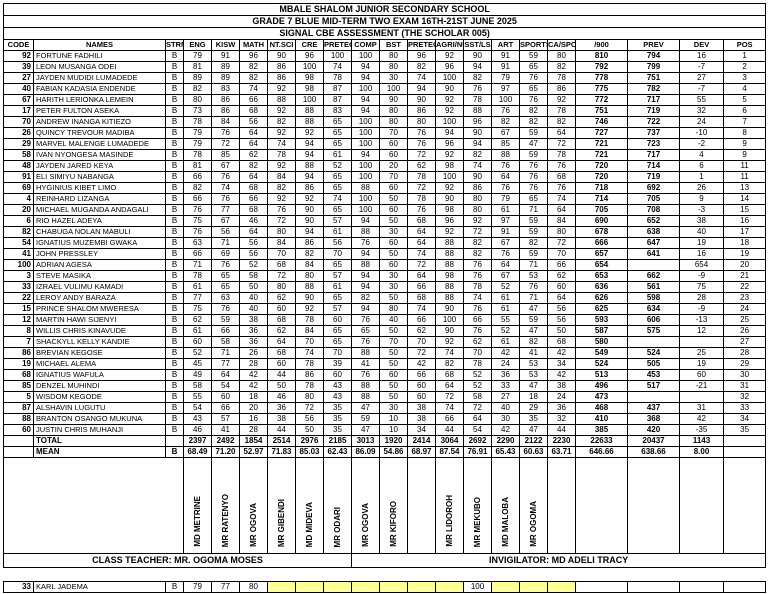 The width and height of the screenshot is (768, 594). Describe the element at coordinates (18, 375) in the screenshot. I see `student-code: 68` at that location.